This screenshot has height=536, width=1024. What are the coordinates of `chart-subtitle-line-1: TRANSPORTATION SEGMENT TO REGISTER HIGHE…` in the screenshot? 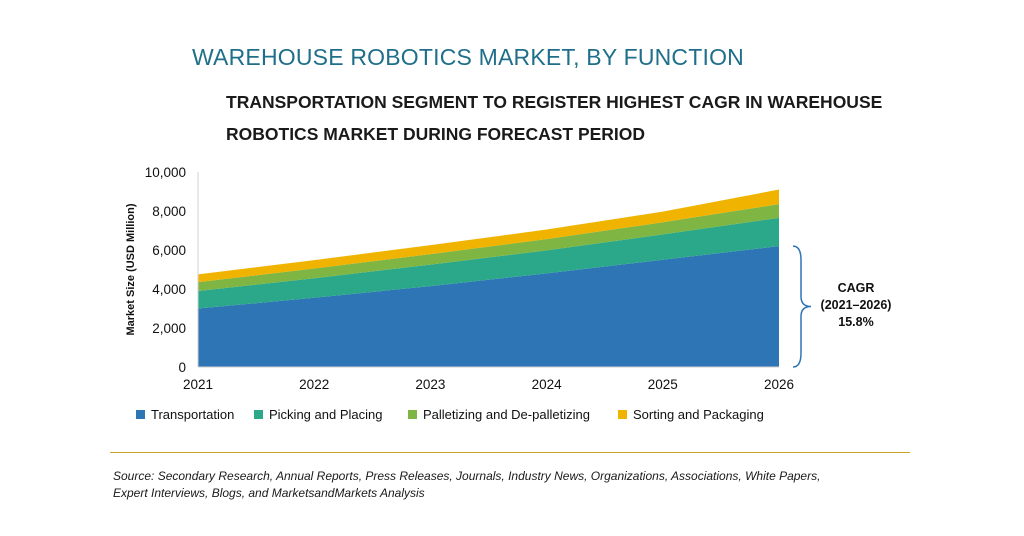 It's located at (554, 102).